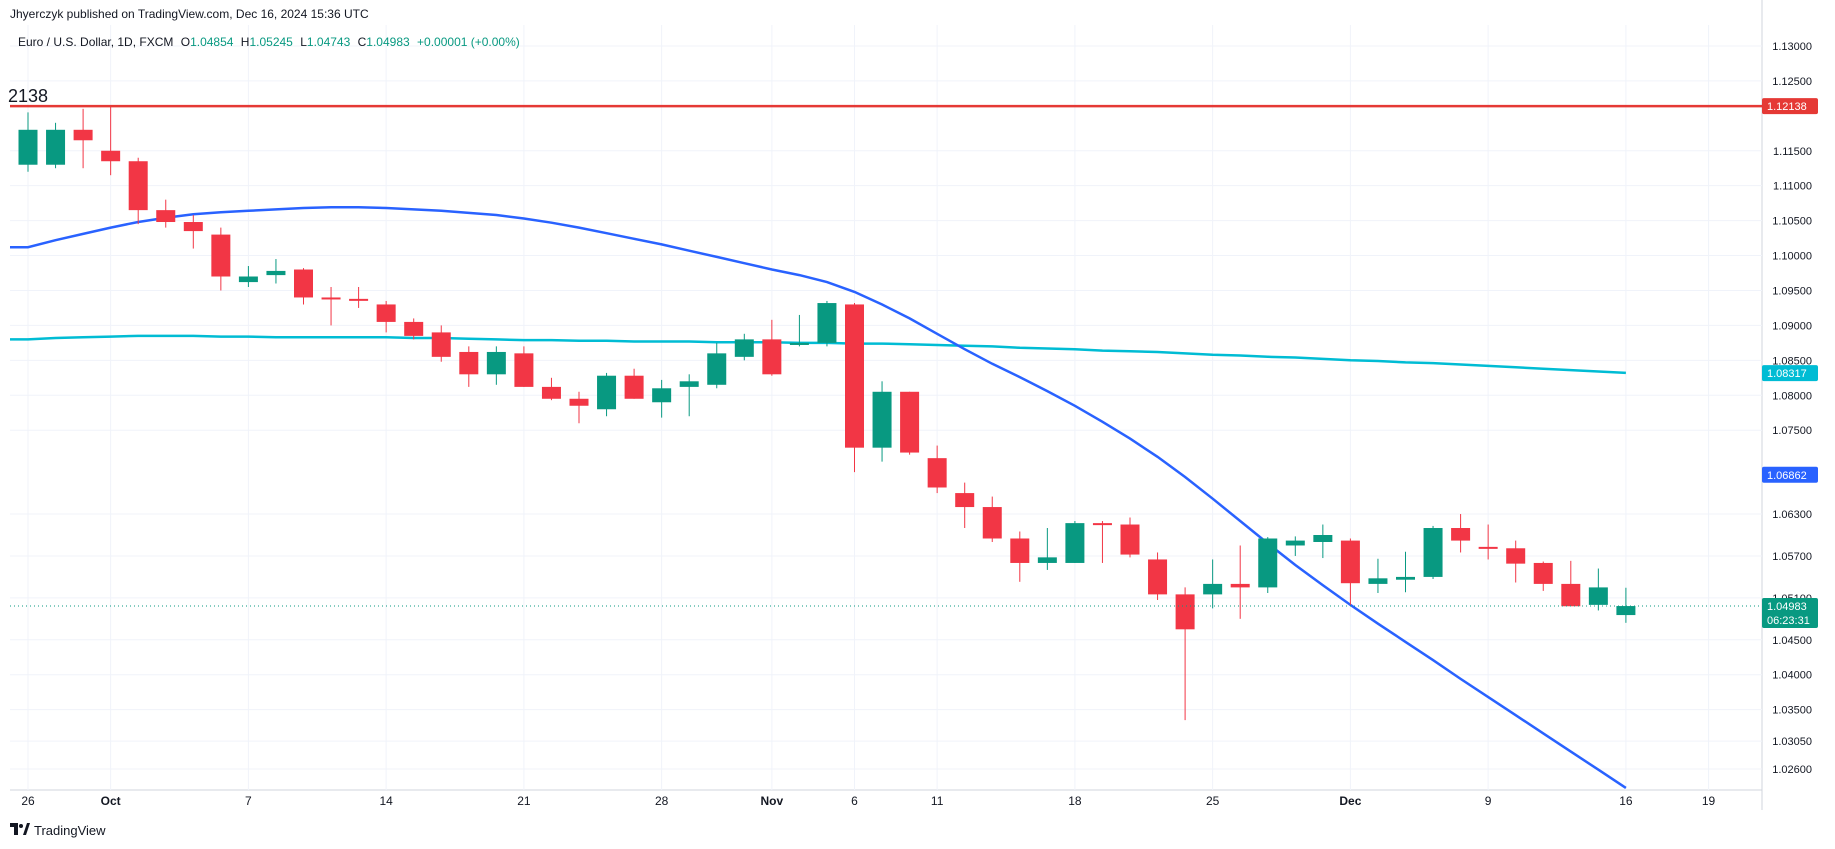  I want to click on footer: TradingView, so click(58, 830).